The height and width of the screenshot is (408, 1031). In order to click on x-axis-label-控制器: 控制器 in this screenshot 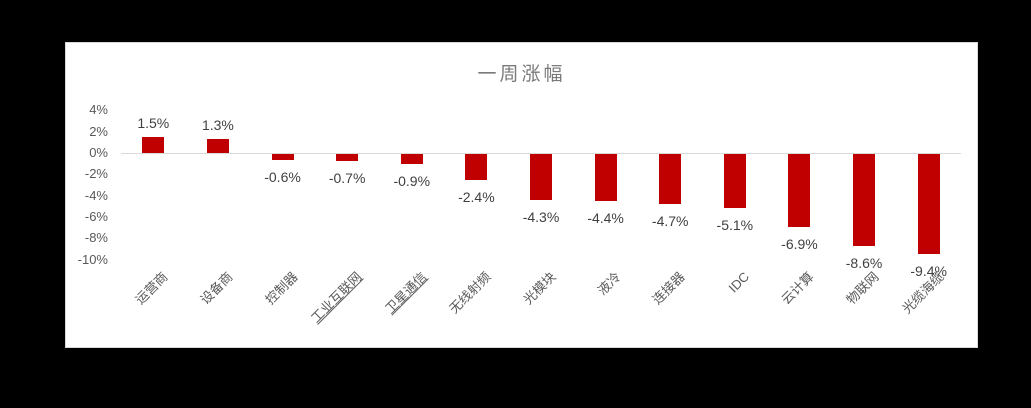, I will do `click(281, 288)`.